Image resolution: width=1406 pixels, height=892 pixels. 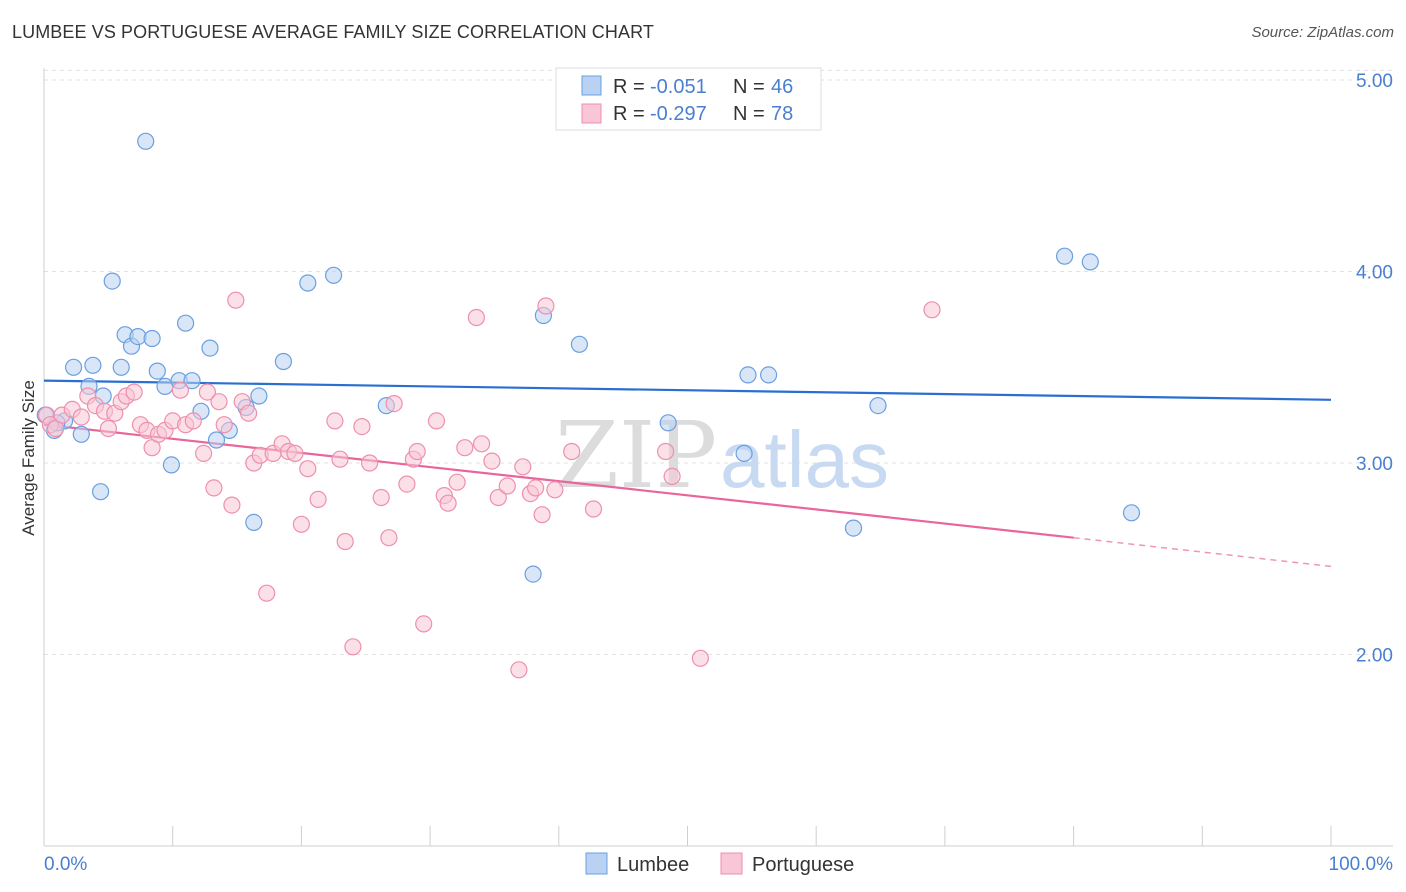 What do you see at coordinates (678, 87) in the screenshot?
I see `stats-r-value-lumbee: -0.051` at bounding box center [678, 87].